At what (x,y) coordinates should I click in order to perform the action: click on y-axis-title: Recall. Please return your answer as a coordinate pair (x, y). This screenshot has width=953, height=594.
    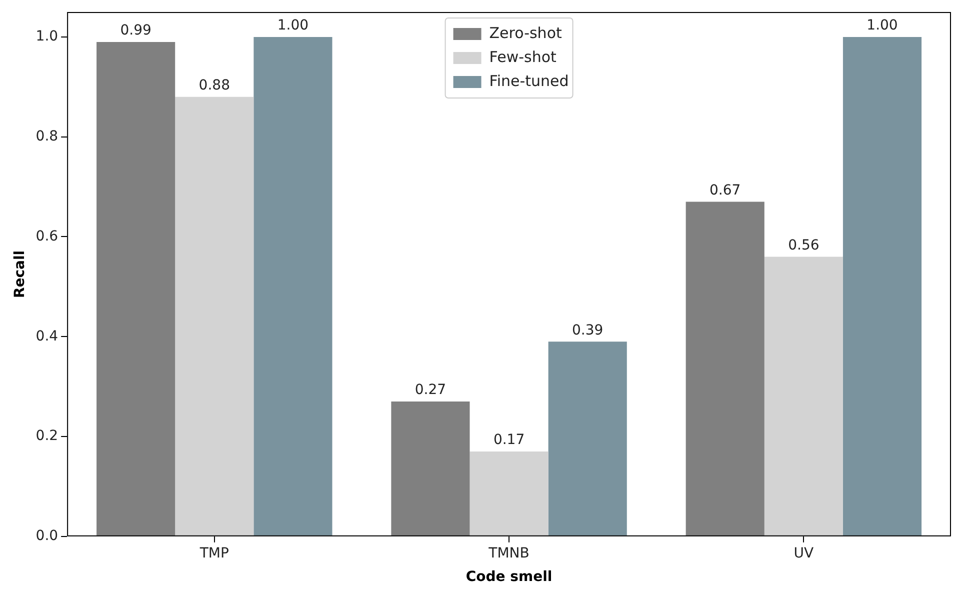
    Looking at the image, I should click on (20, 274).